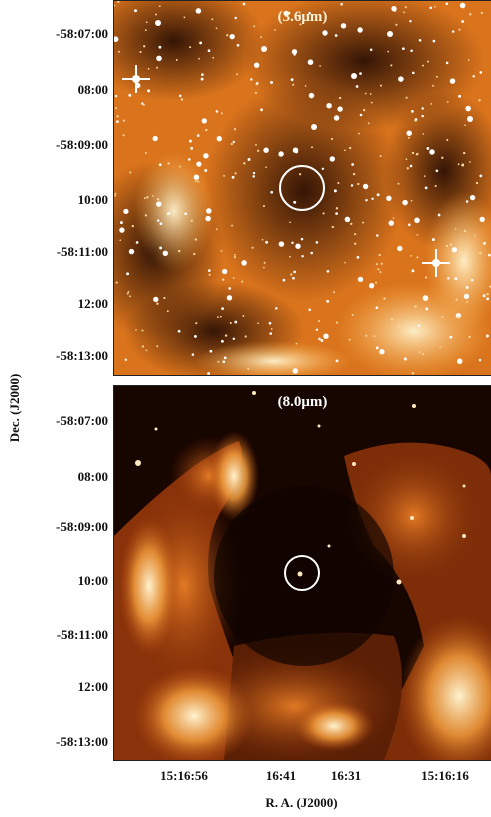 Image resolution: width=491 pixels, height=817 pixels. What do you see at coordinates (302, 402) in the screenshot?
I see `band-label: (8.0μm)` at bounding box center [302, 402].